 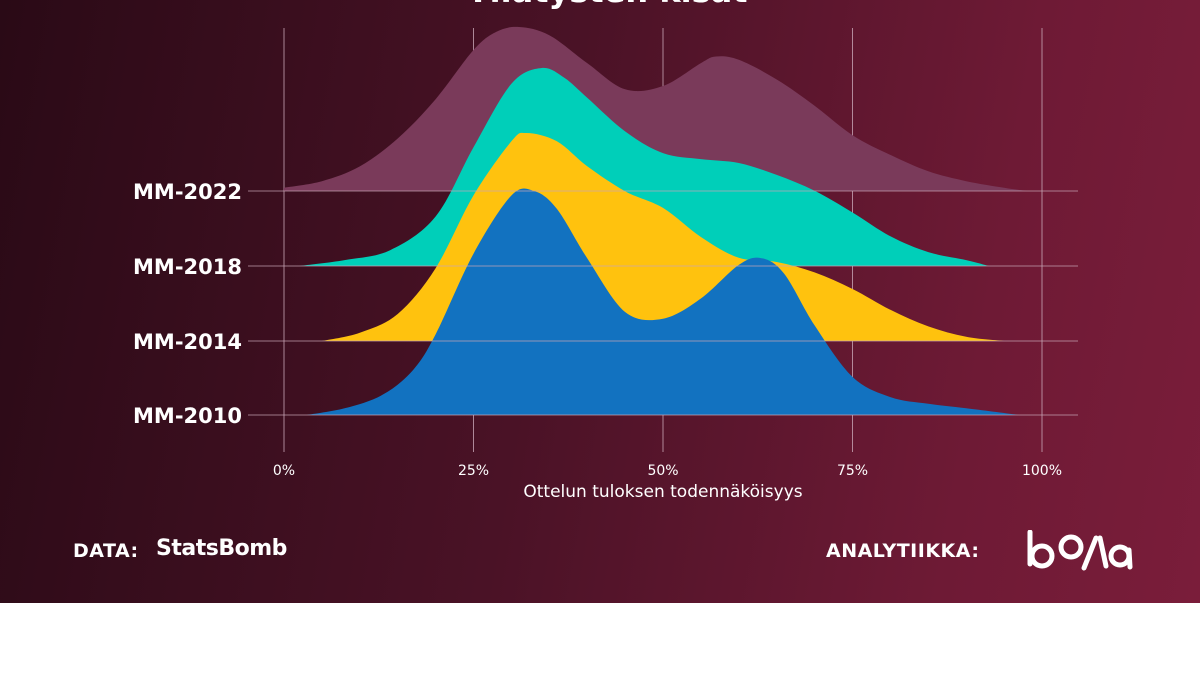 I want to click on x-tick-label: 0%, so click(x=284, y=471).